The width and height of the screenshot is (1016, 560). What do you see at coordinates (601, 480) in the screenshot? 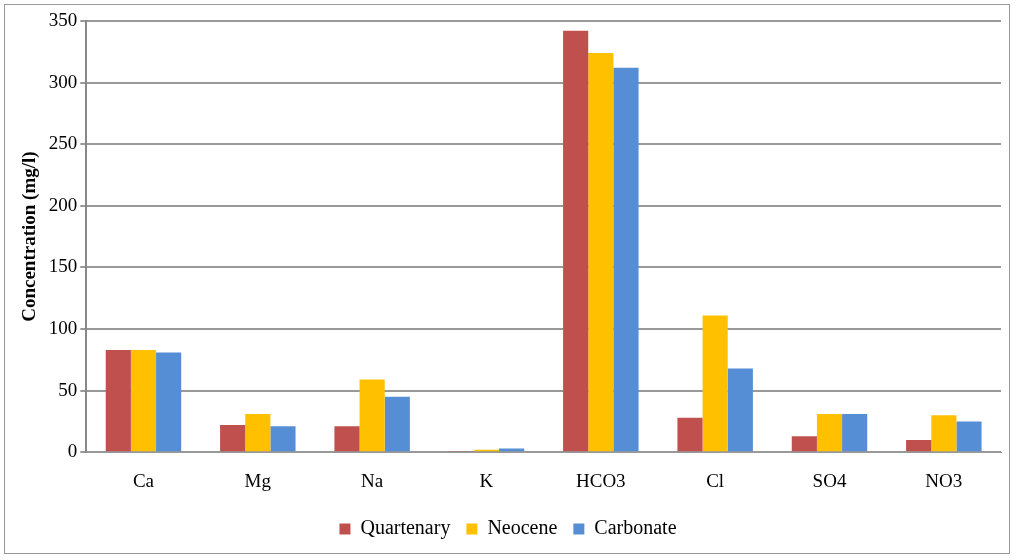
I see `x-tick-label: HCO3` at bounding box center [601, 480].